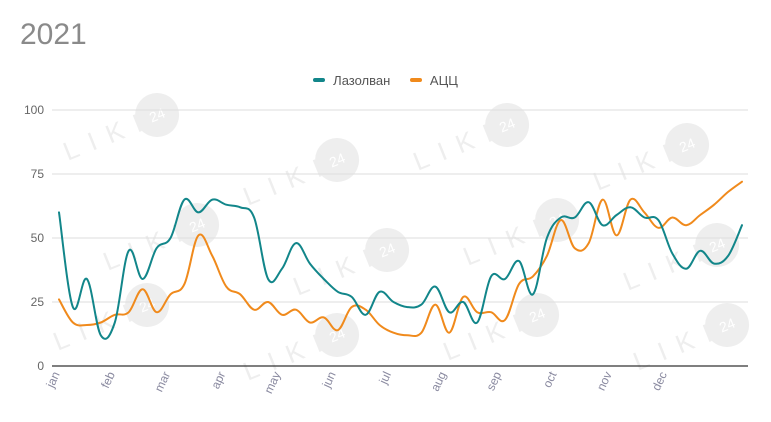  Describe the element at coordinates (362, 80) in the screenshot. I see `legend-label-series-0: Лазолван` at that location.